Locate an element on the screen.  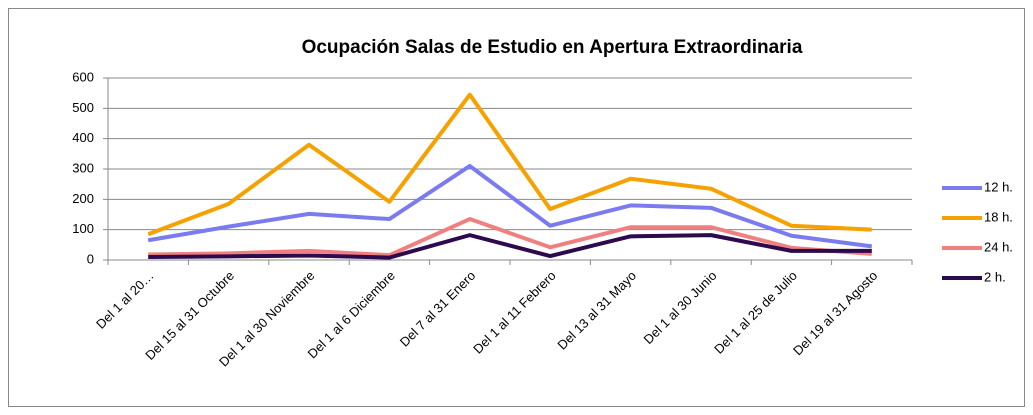
legend-label: 2 h. is located at coordinates (995, 276).